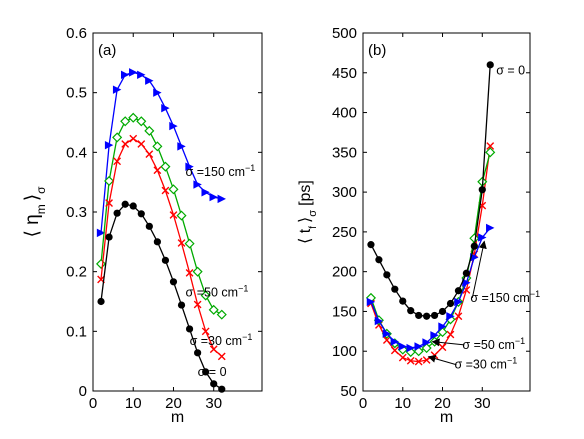 The image size is (584, 439). Describe the element at coordinates (348, 391) in the screenshot. I see `y-tick-label: 50` at that location.